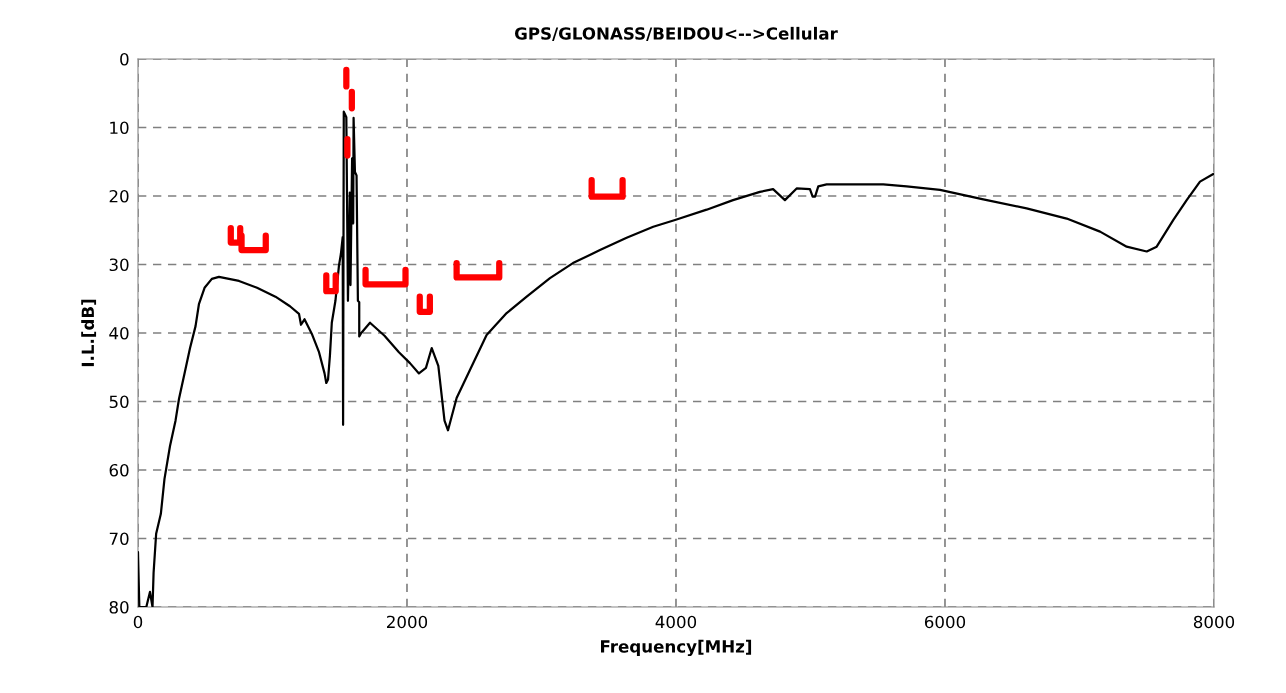 The height and width of the screenshot is (693, 1286). I want to click on y-tick-label: 60, so click(119, 470).